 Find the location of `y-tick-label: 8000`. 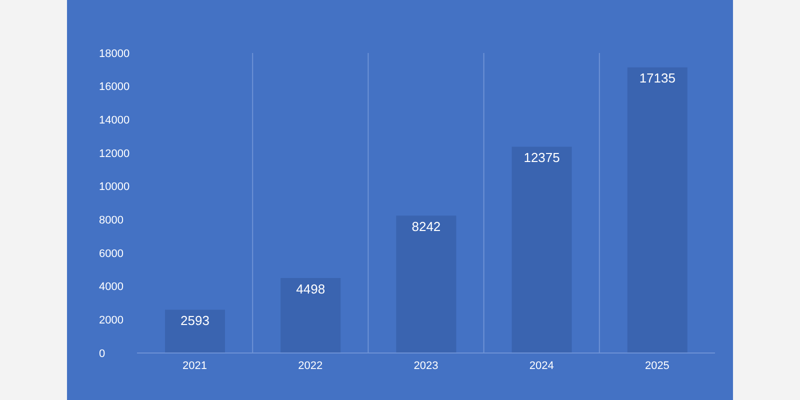

y-tick-label: 8000 is located at coordinates (111, 220).